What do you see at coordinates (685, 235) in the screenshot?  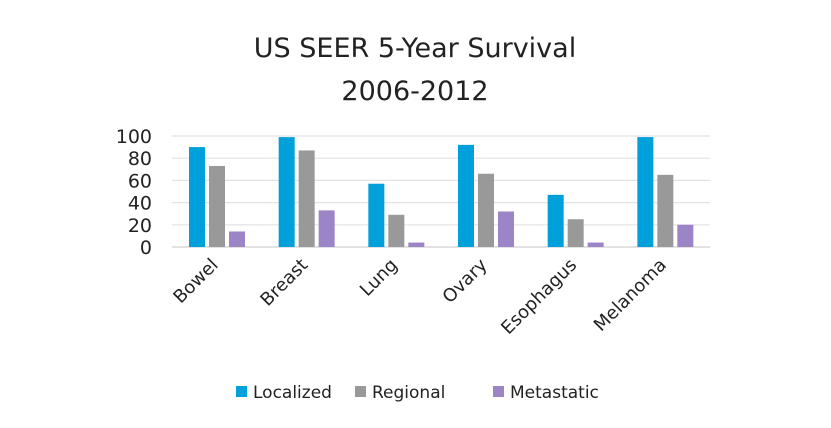 I see `bar-metastatic-melanoma` at bounding box center [685, 235].